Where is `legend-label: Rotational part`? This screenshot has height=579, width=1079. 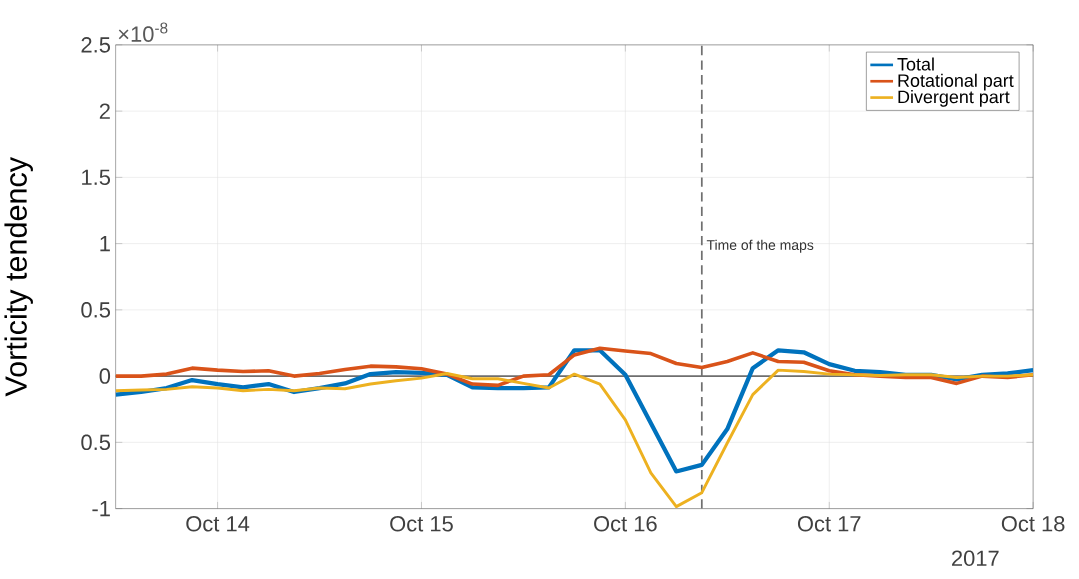
legend-label: Rotational part is located at coordinates (956, 82).